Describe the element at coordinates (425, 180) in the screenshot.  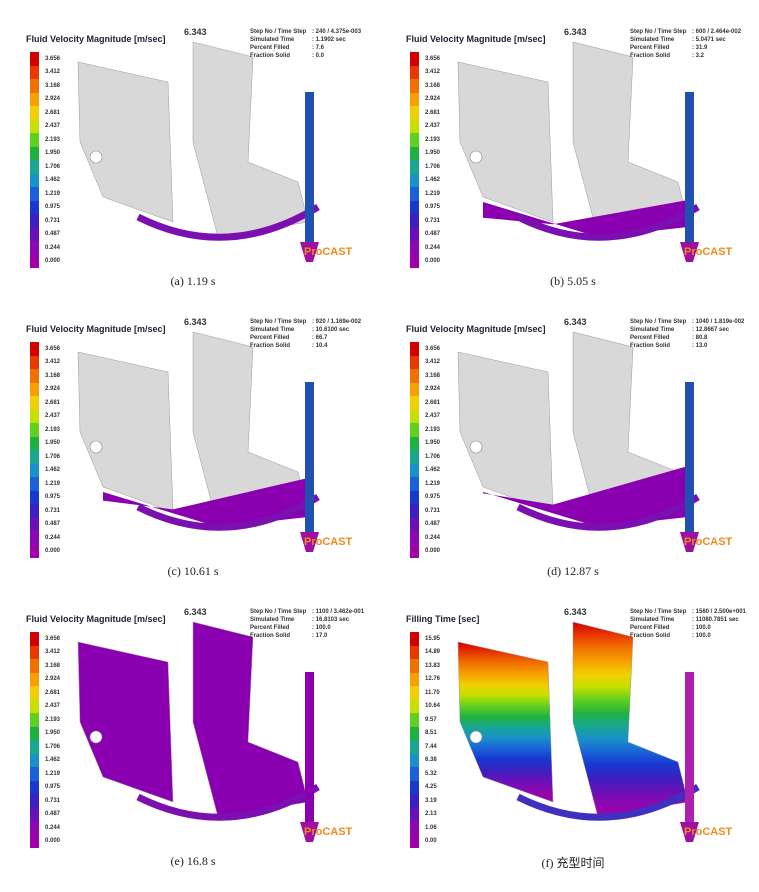
I see `legend-item: 1.462` at that location.